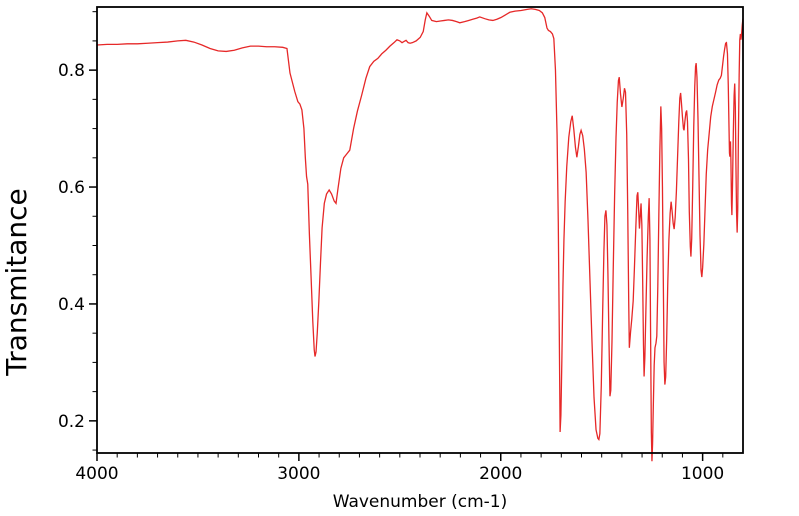 This screenshot has height=516, width=799. I want to click on x-tick-label: 2000, so click(500, 474).